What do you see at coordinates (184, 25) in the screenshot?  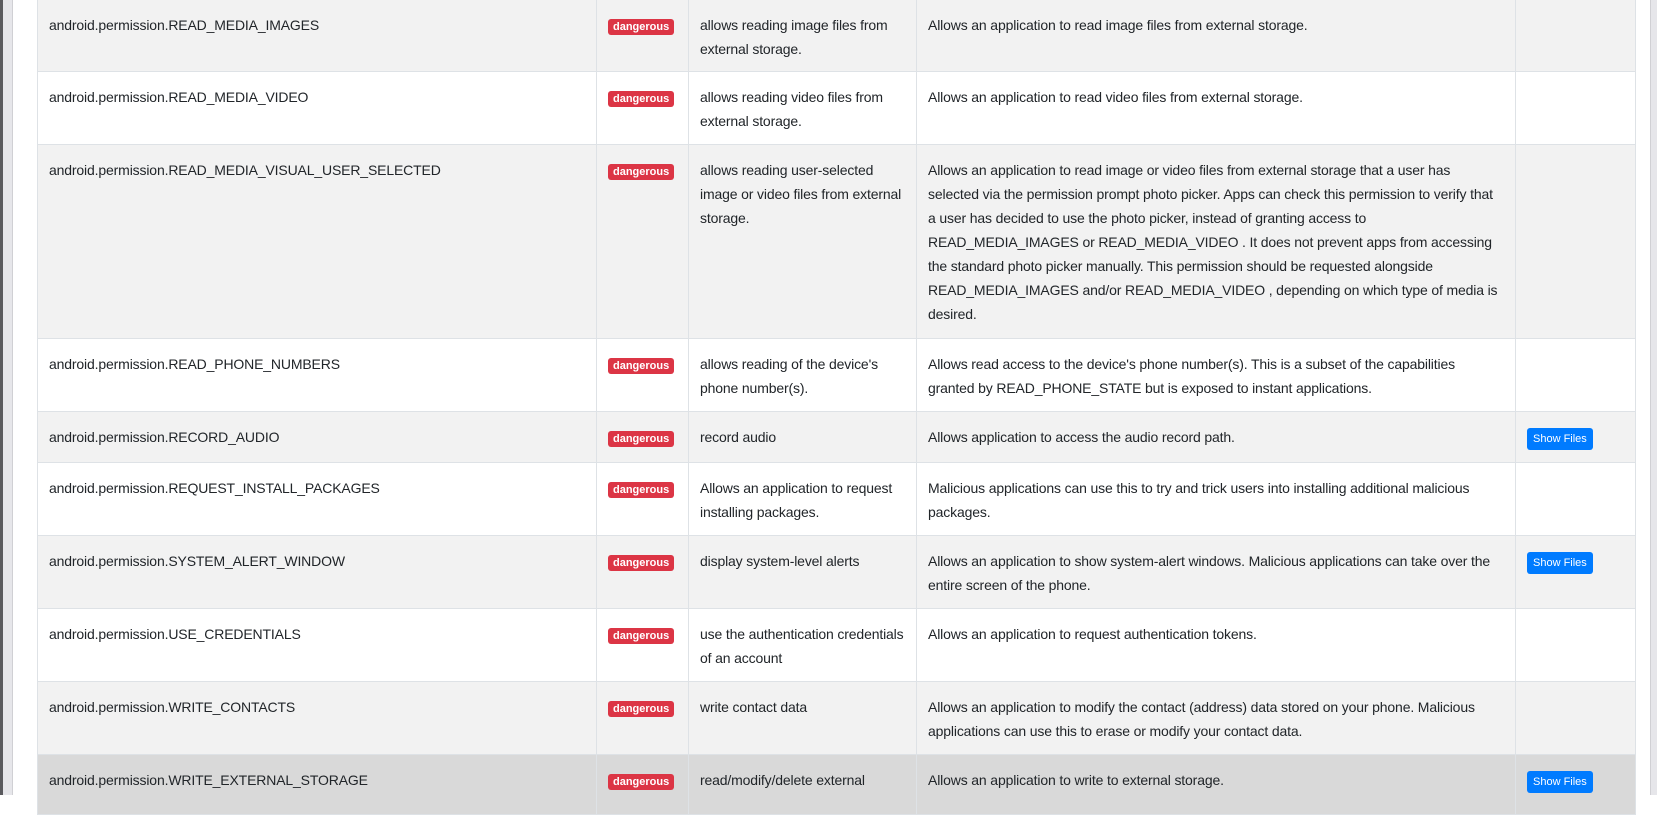 I see `permission-name: android.permission.READ_MEDIA_IMAGES` at bounding box center [184, 25].